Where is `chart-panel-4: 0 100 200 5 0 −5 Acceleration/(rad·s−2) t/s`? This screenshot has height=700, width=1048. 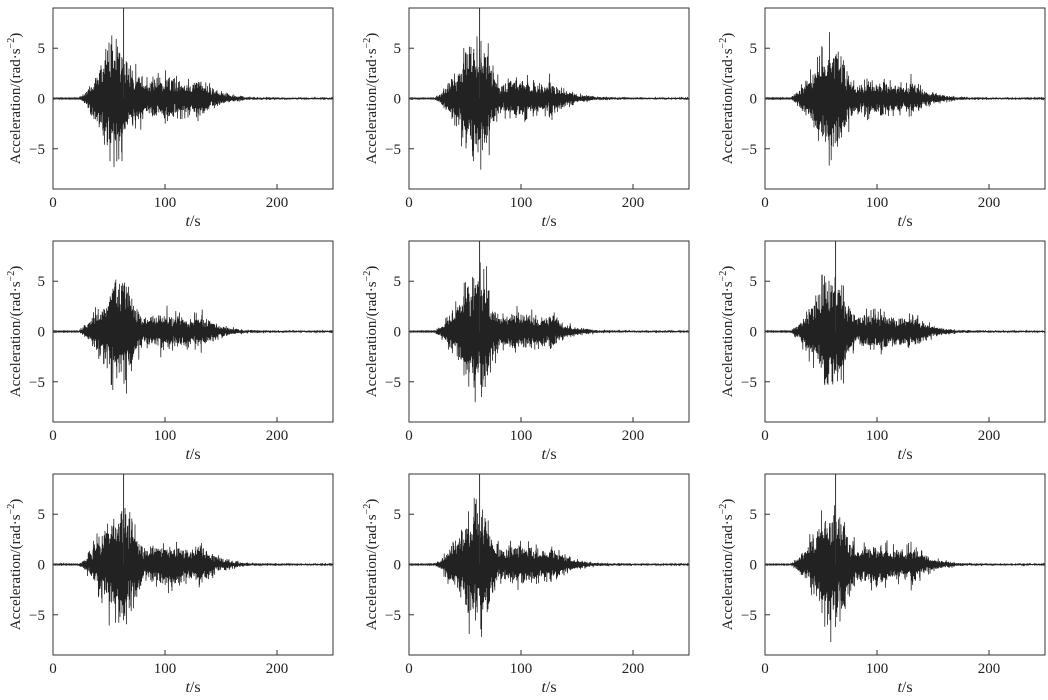
chart-panel-4: 0 100 200 5 0 −5 Acceleration/(rad·s−2) t/s is located at coordinates (174, 349).